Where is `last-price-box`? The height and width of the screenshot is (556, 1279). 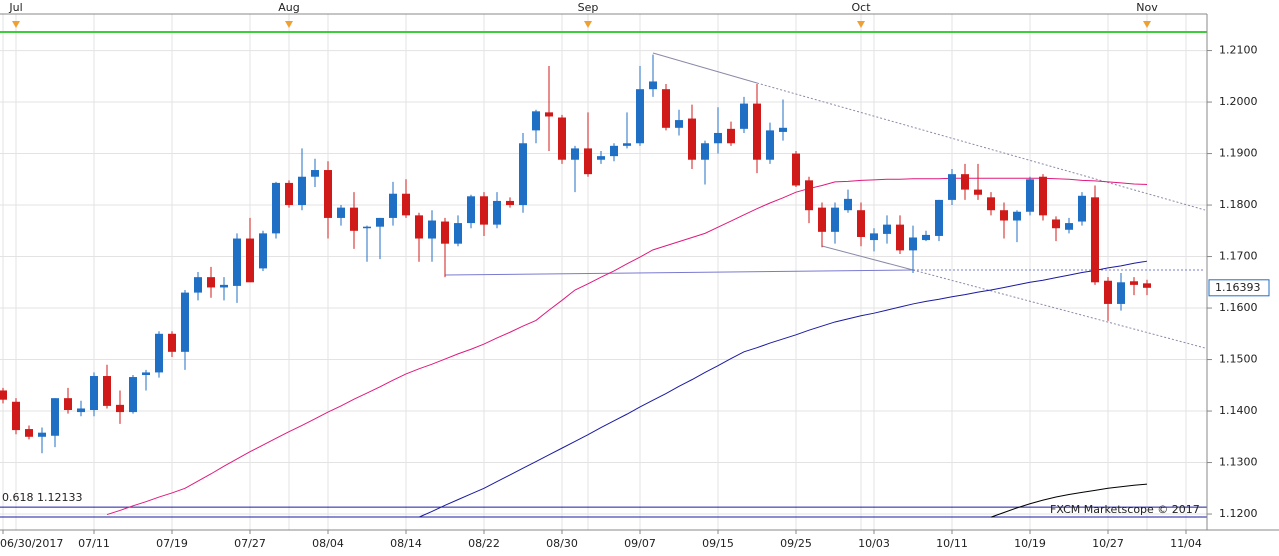
last-price-box is located at coordinates (1239, 288).